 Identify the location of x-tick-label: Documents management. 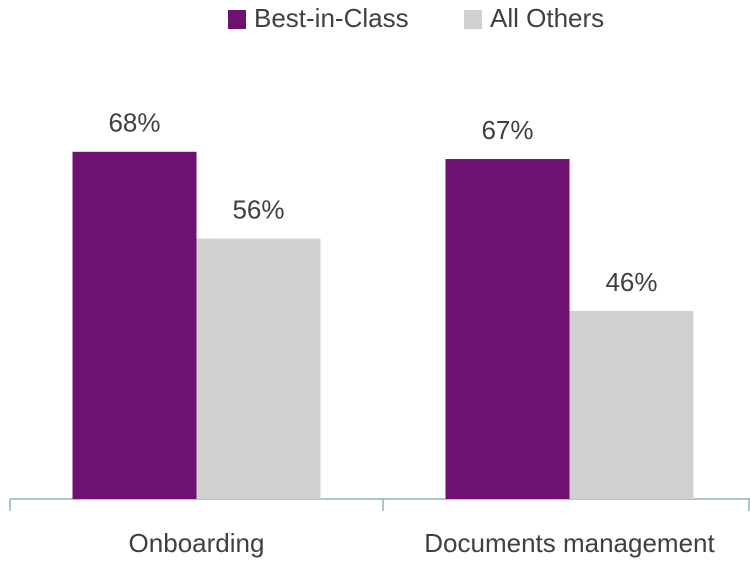
(569, 543).